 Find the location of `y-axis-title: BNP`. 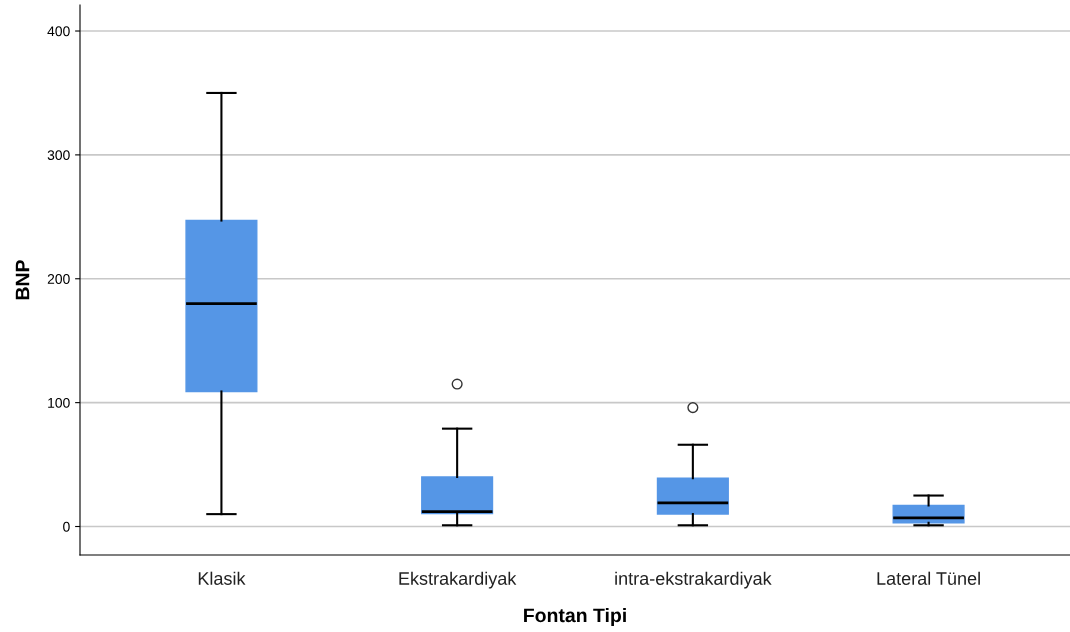

y-axis-title: BNP is located at coordinates (22, 280).